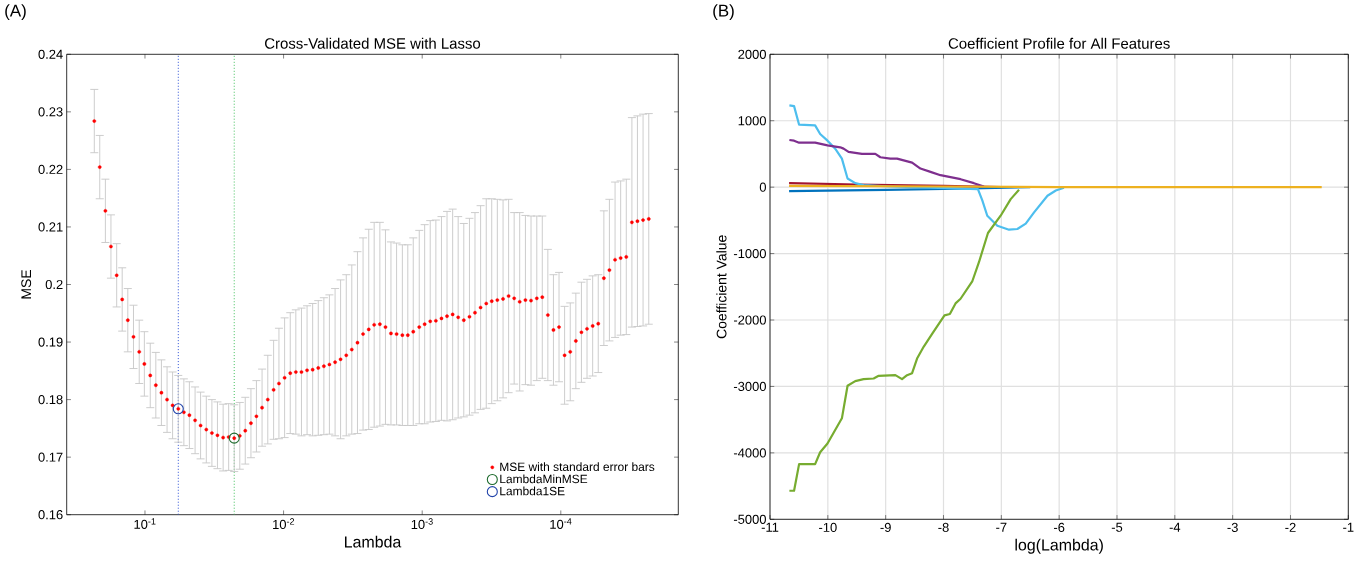  Describe the element at coordinates (752, 121) in the screenshot. I see `y-tick-label: 1000` at that location.